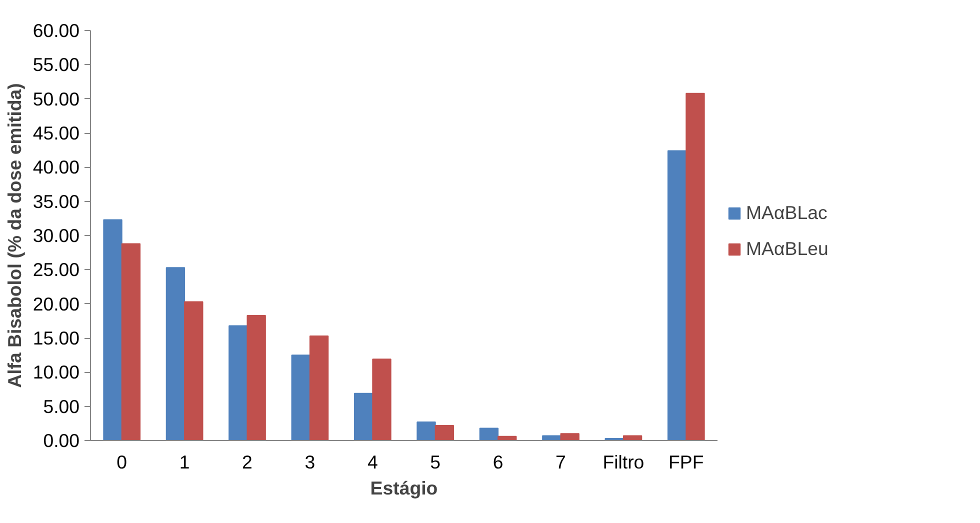 This screenshot has width=980, height=523. What do you see at coordinates (561, 462) in the screenshot?
I see `x-tick-label: 7` at bounding box center [561, 462].